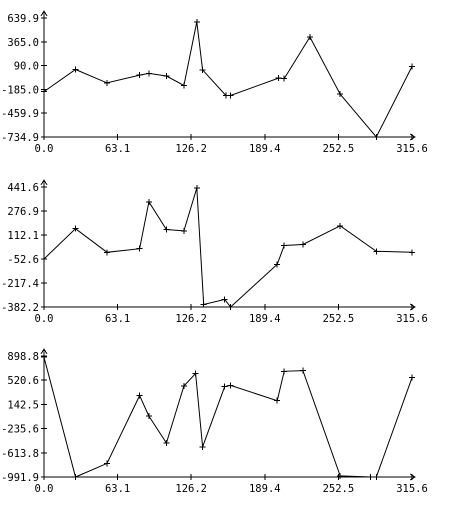  What do you see at coordinates (23, 188) in the screenshot?
I see `y-tick-label: 441.6` at bounding box center [23, 188].